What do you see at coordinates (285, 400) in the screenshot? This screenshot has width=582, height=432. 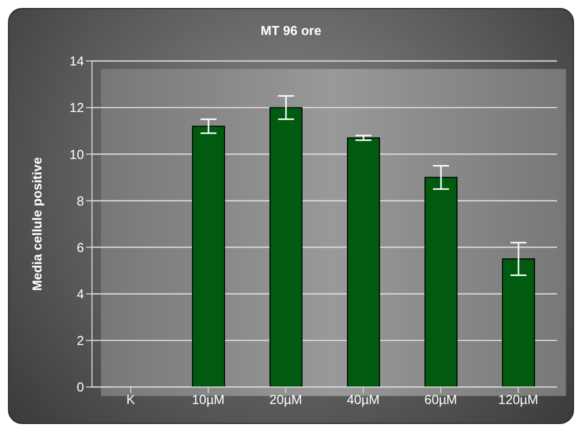 I see `x-tick-label: 20µM` at bounding box center [285, 400].